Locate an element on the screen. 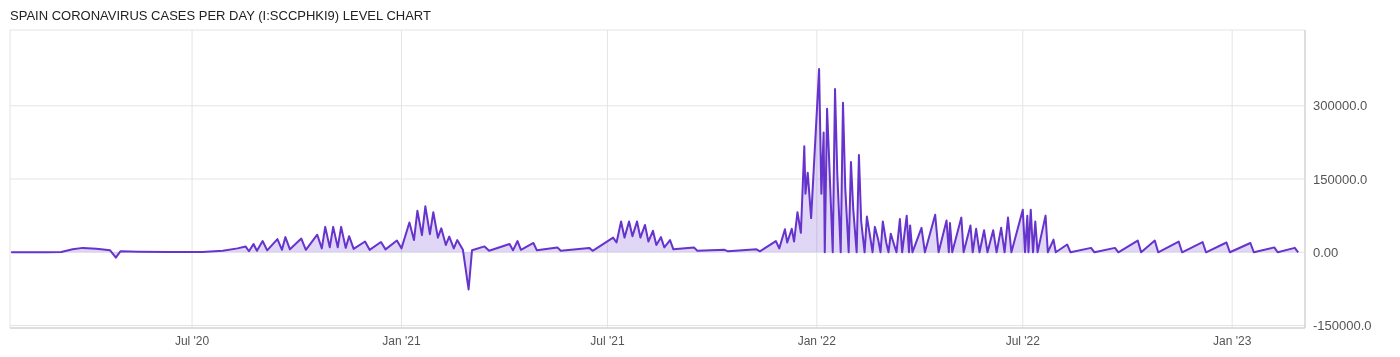 This screenshot has height=357, width=1400. y-tick-label: 300000.0 is located at coordinates (1340, 106).